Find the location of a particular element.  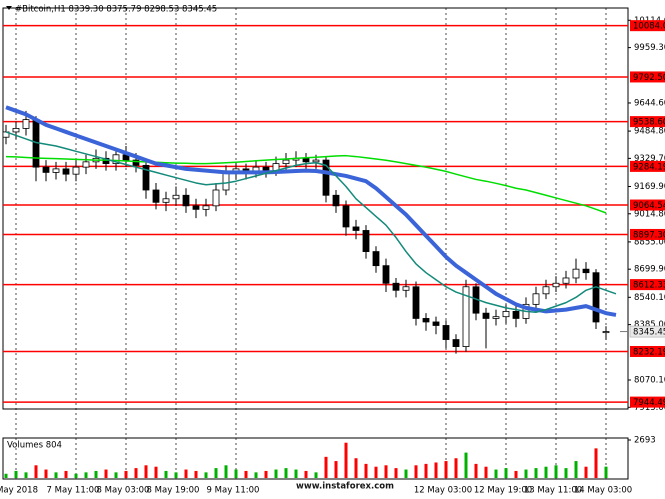

level-label: 9538.60 is located at coordinates (649, 123).